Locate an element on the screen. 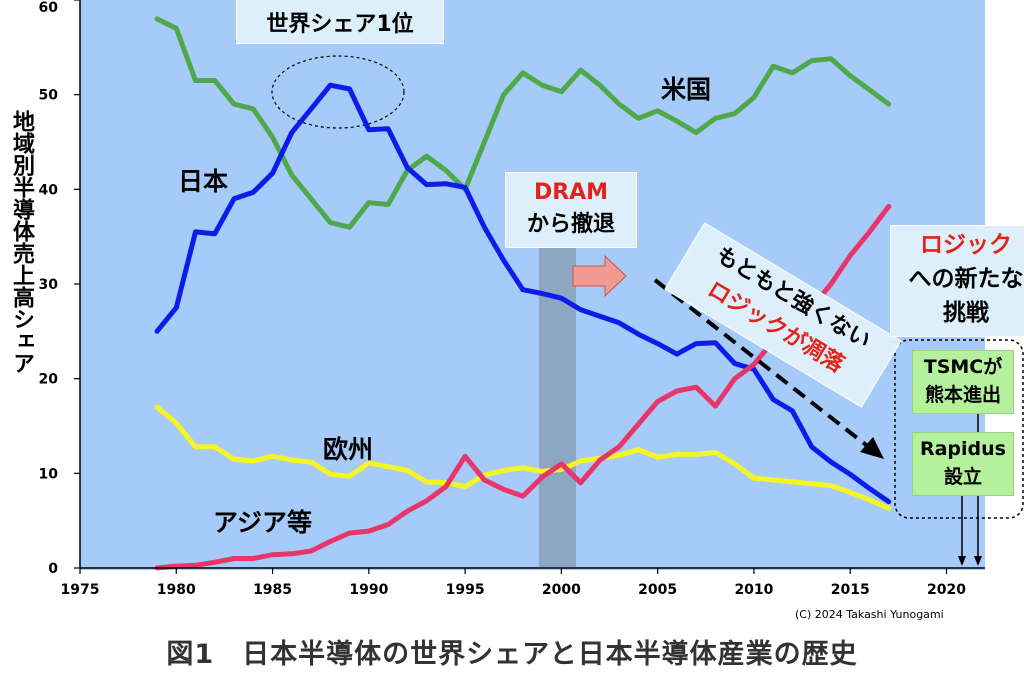 The image size is (1024, 682). y-tick-label: 50 is located at coordinates (49, 96).